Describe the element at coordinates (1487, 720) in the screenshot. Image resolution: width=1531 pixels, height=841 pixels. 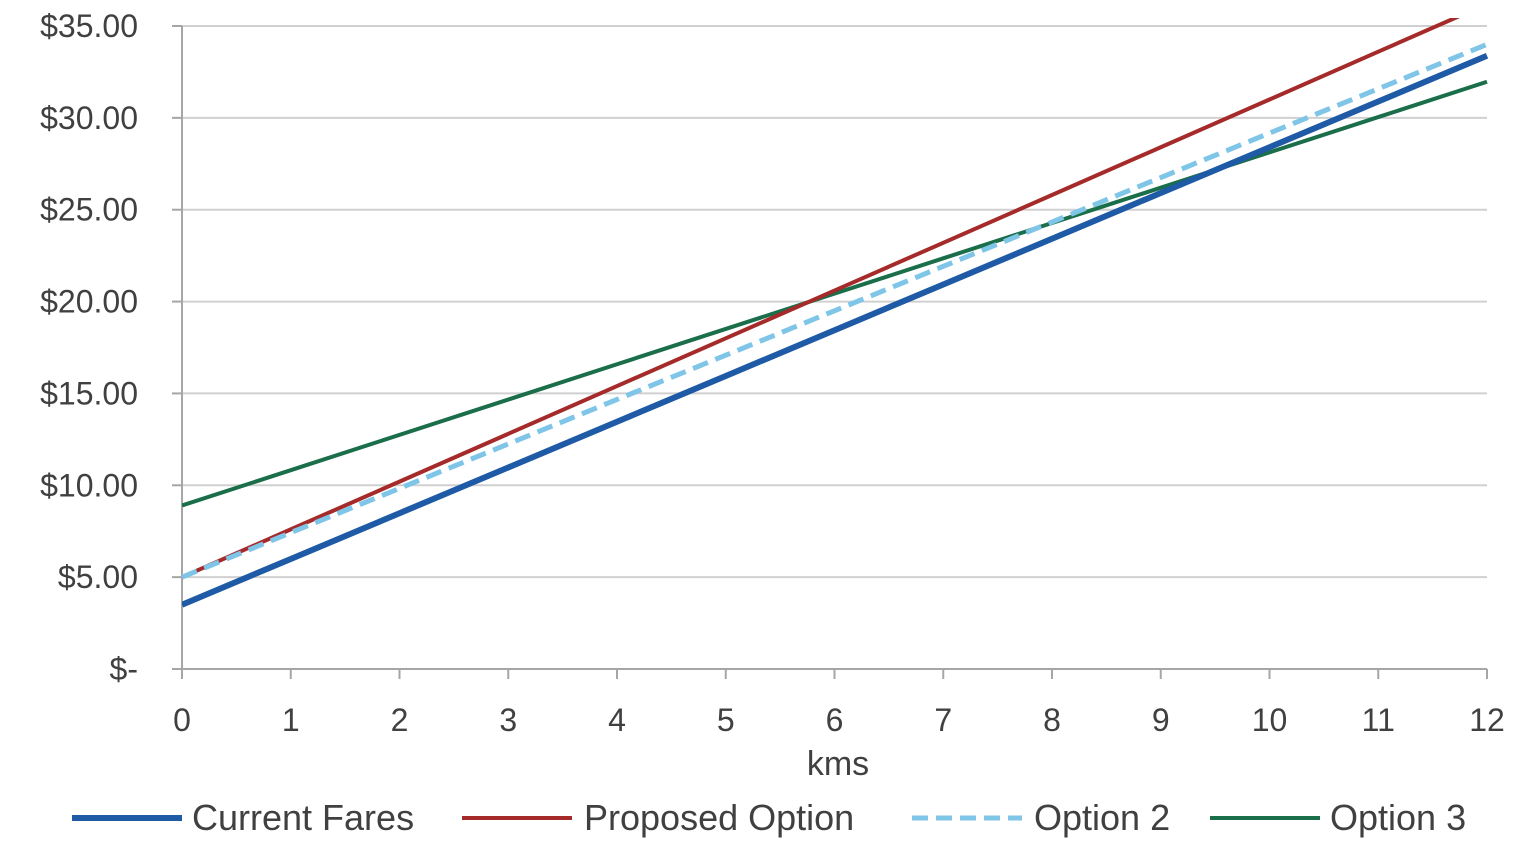
I see `x-tick-label: 12` at that location.